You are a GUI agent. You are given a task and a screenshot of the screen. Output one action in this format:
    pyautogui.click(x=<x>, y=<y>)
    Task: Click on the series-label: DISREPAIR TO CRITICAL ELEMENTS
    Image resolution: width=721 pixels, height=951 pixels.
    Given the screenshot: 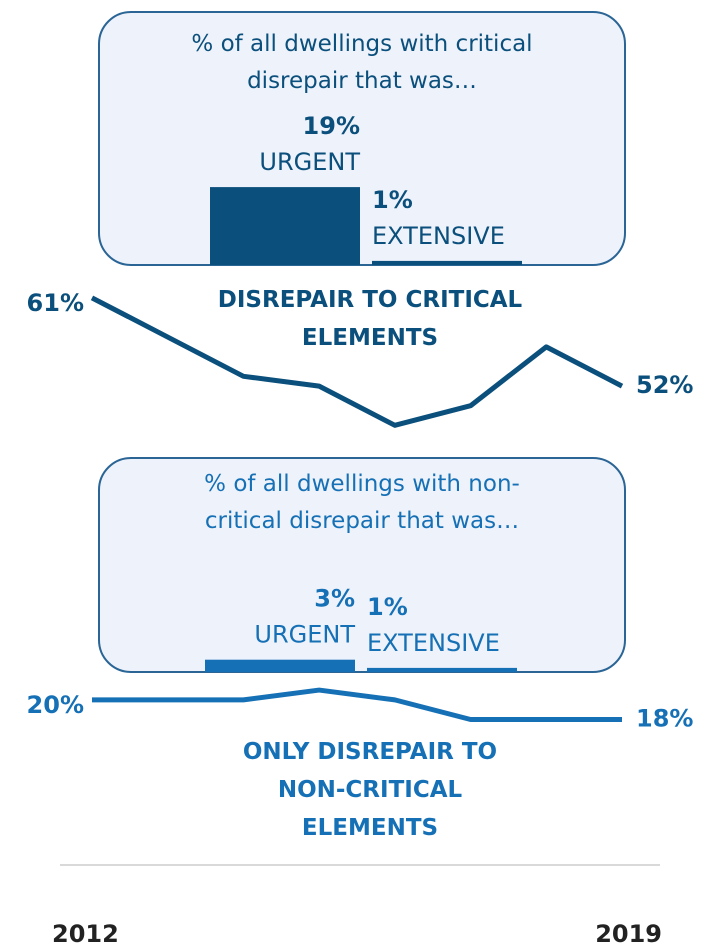 What is the action you would take?
    pyautogui.click(x=370, y=319)
    